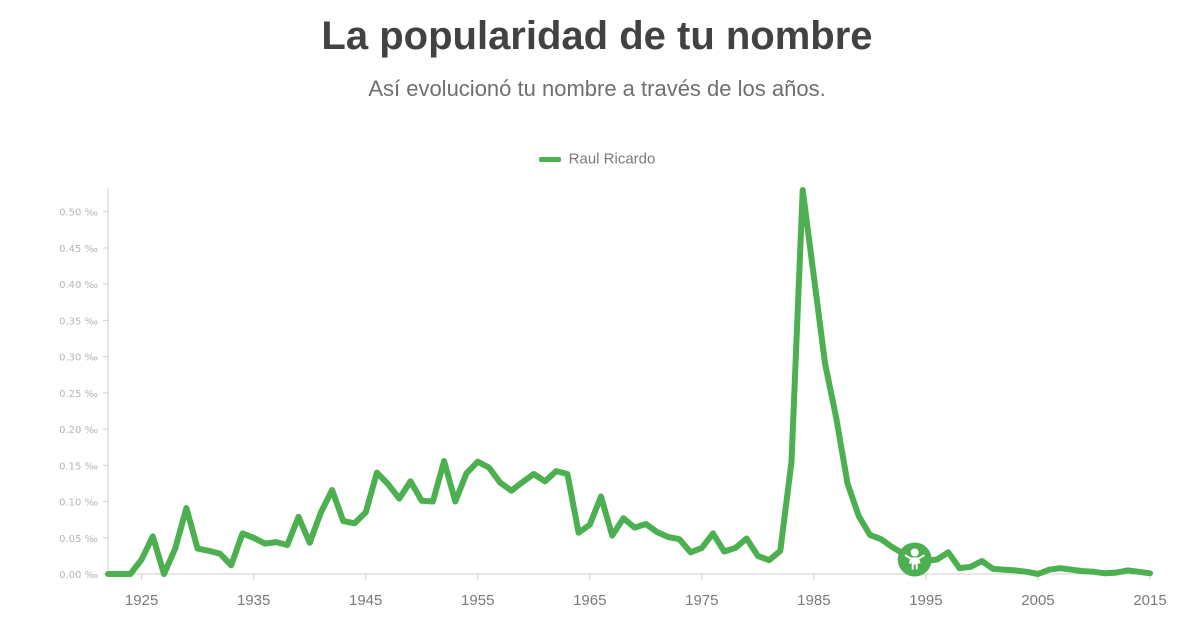  What do you see at coordinates (925, 600) in the screenshot?
I see `x-tick-label: 1995` at bounding box center [925, 600].